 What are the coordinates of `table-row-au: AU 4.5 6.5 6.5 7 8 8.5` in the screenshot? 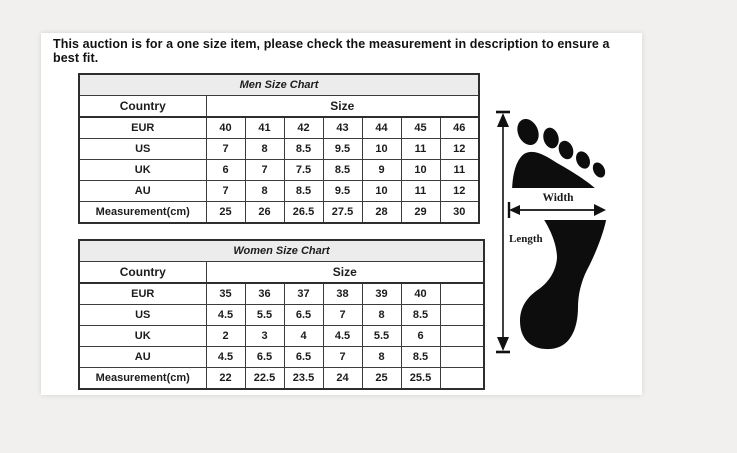 It's located at (281, 357).